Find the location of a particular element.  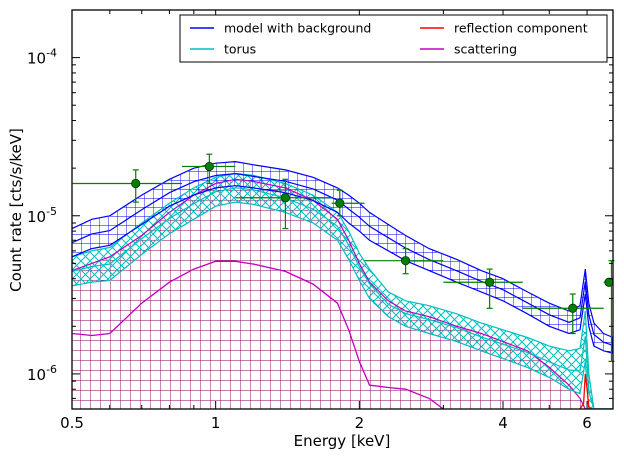

legend-label: scattering is located at coordinates (485, 49).